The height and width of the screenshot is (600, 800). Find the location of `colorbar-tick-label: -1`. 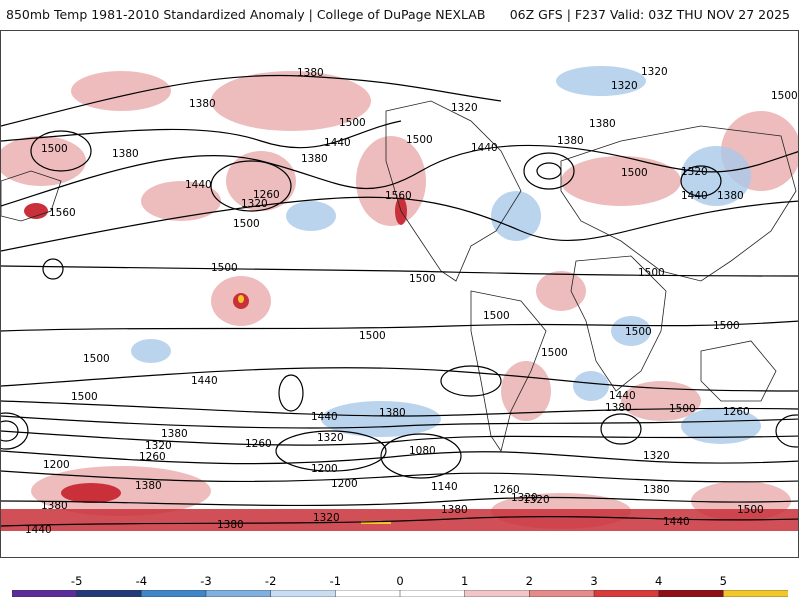

colorbar-tick-label: -1 is located at coordinates (335, 581).